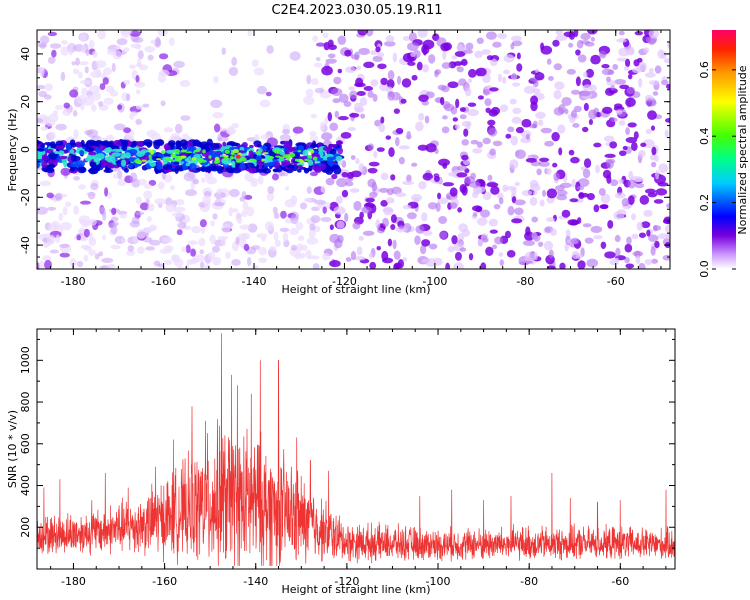 The height and width of the screenshot is (600, 750). Describe the element at coordinates (704, 136) in the screenshot. I see `colorbar-tick-label: 0.4` at that location.